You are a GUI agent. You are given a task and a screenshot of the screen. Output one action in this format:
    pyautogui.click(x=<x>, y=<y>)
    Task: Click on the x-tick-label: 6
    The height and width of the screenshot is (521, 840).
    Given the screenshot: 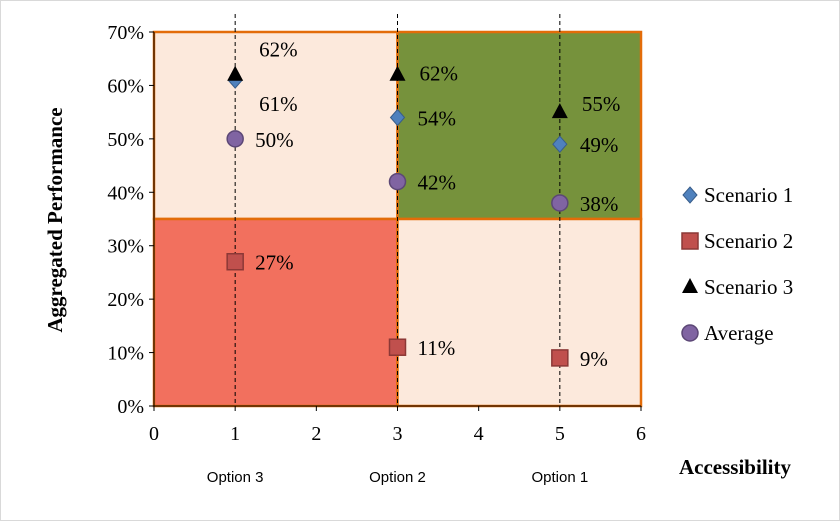 What is the action you would take?
    pyautogui.click(x=641, y=434)
    